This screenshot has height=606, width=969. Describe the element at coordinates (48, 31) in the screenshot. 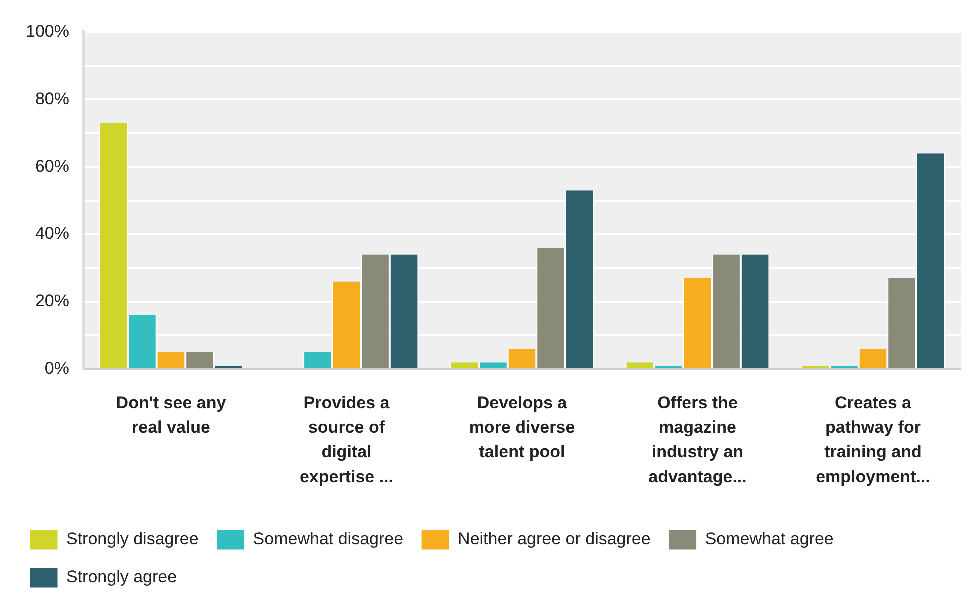

I see `y-tick-label: 100%` at that location.